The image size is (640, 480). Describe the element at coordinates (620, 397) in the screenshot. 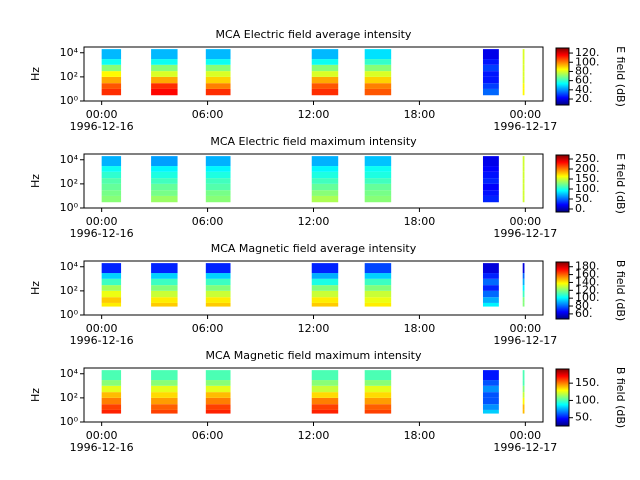

I see `colorbar-label: B field (dB)` at that location.